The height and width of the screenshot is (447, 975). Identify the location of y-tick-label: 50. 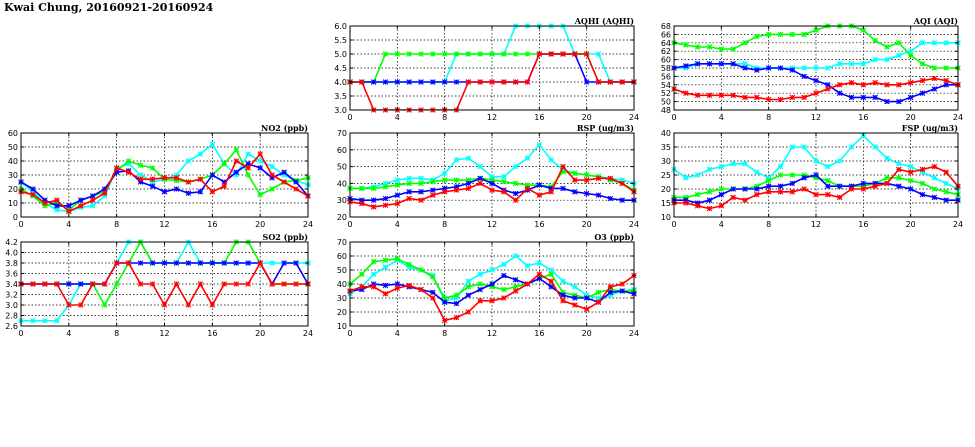
(666, 102).